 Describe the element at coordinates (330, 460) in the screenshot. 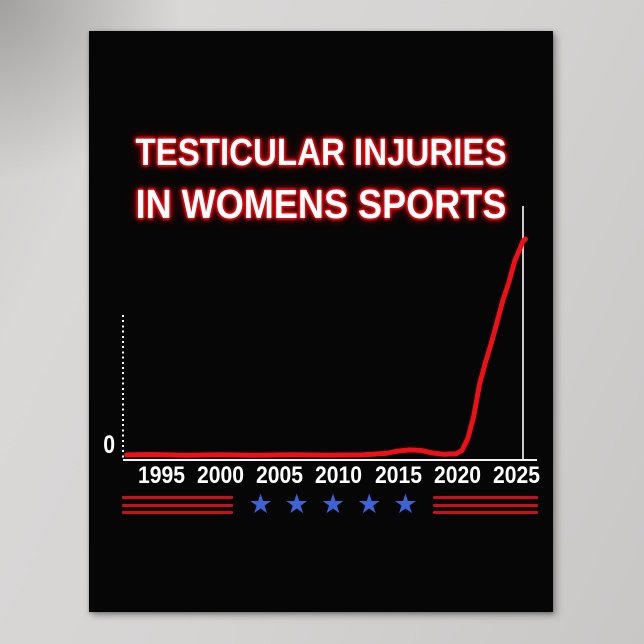

I see `x-axis-line` at that location.